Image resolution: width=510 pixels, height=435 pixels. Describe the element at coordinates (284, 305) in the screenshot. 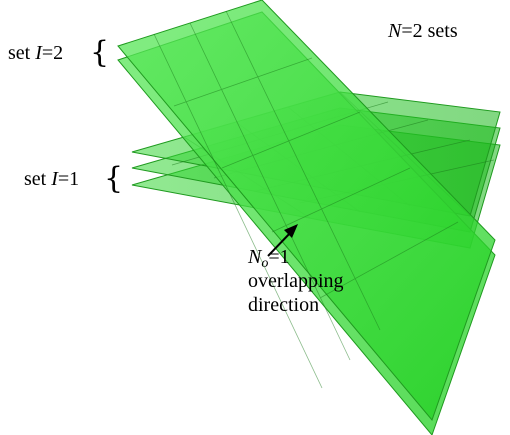

I see `overlap-text-line3: direction` at that location.